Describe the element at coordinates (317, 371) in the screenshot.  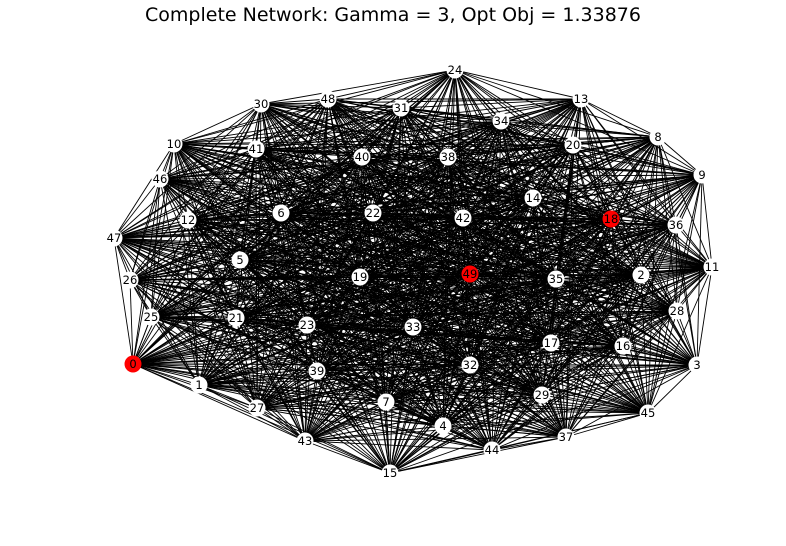
I see `node-39: 39` at that location.